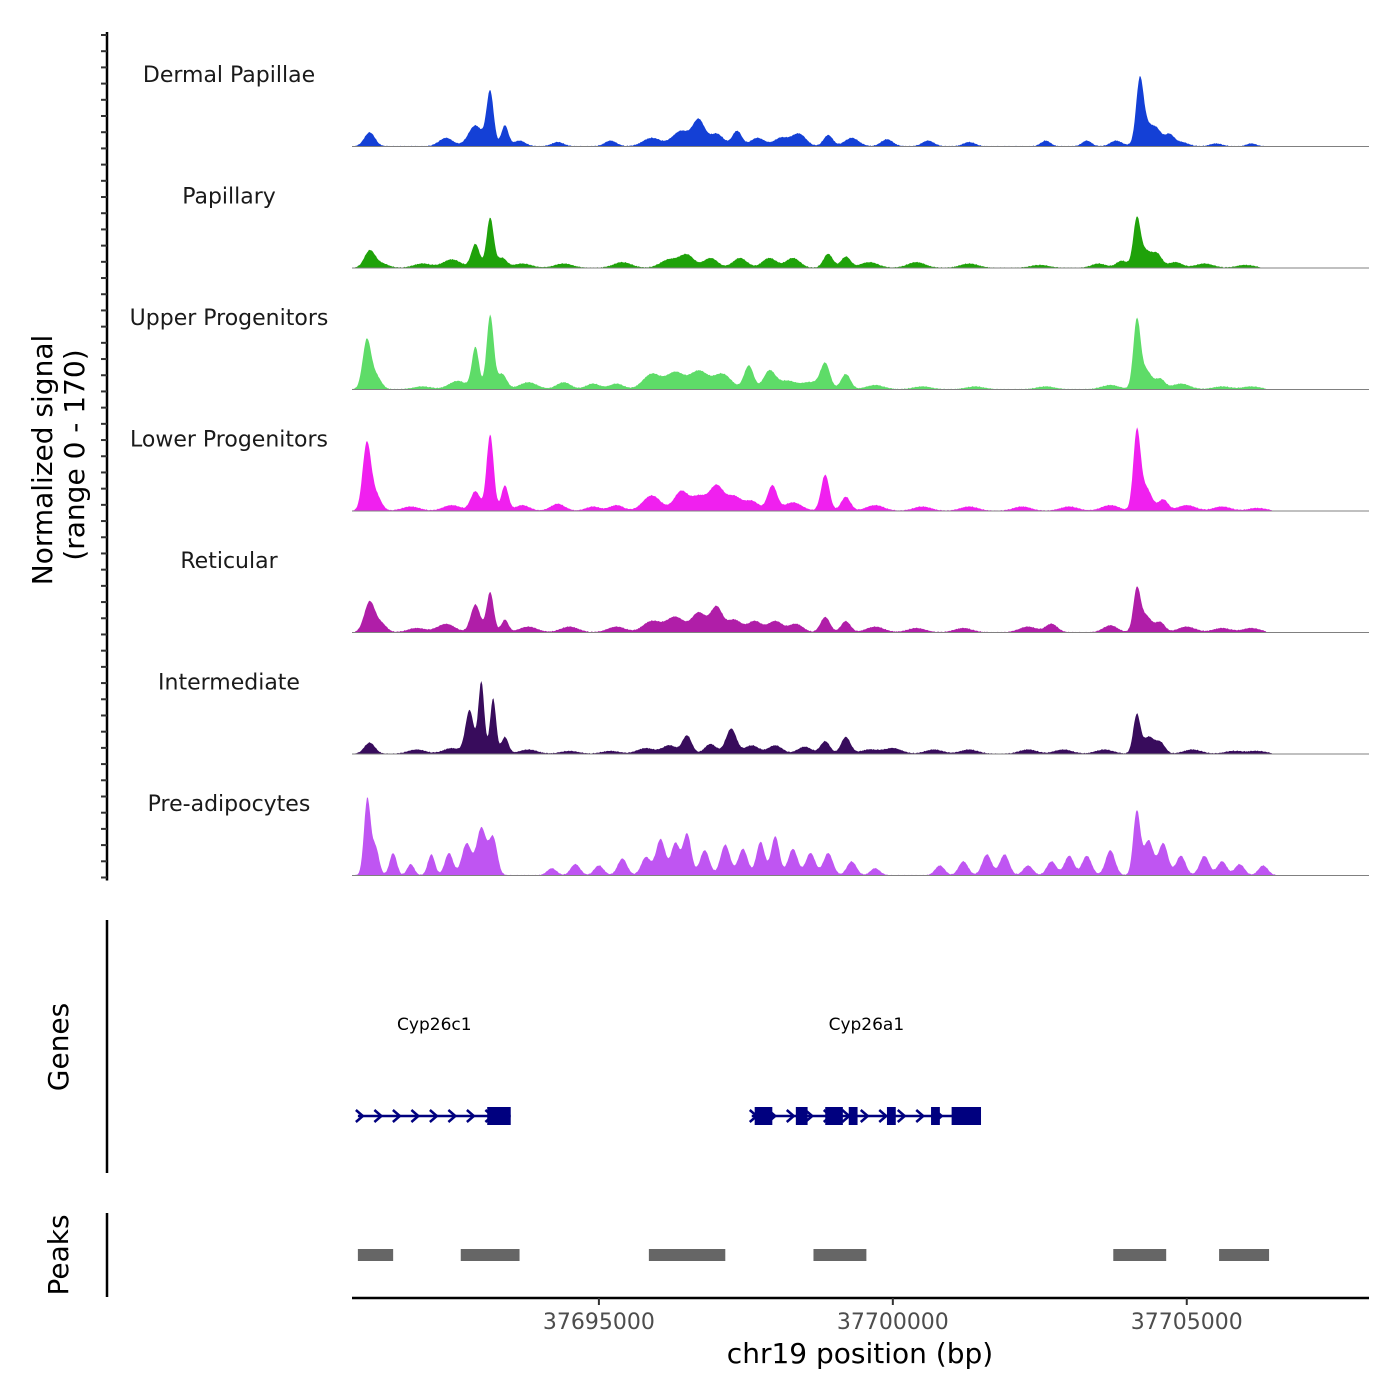 The width and height of the screenshot is (1400, 1400). Describe the element at coordinates (229, 196) in the screenshot. I see `track-label: Papillary` at that location.